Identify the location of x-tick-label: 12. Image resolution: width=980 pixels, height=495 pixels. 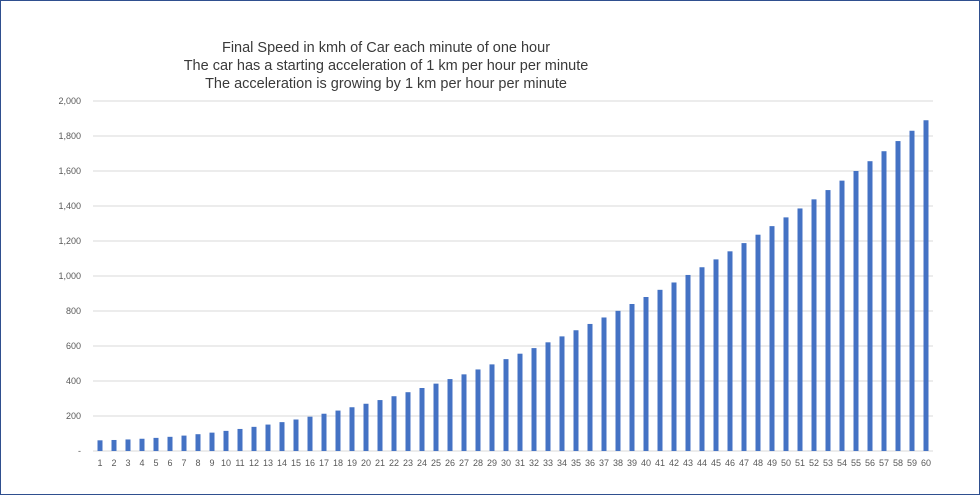
(254, 463).